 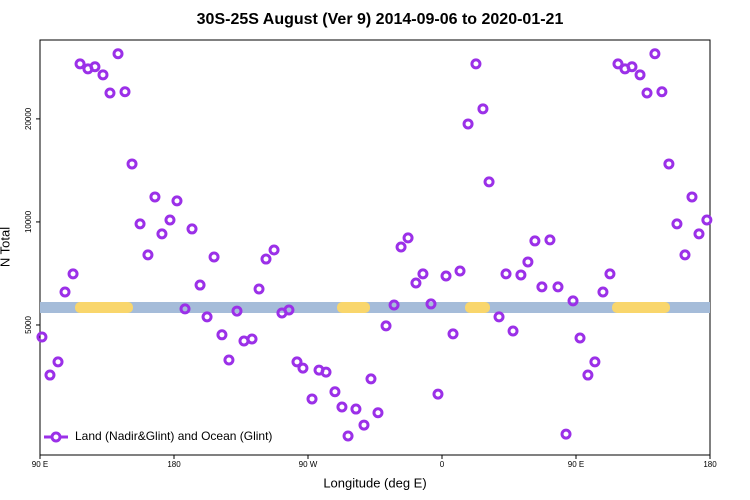 I want to click on y-tick-label: 5000, so click(x=28, y=325).